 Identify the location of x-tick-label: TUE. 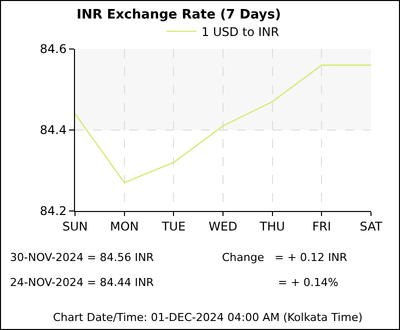
(173, 226).